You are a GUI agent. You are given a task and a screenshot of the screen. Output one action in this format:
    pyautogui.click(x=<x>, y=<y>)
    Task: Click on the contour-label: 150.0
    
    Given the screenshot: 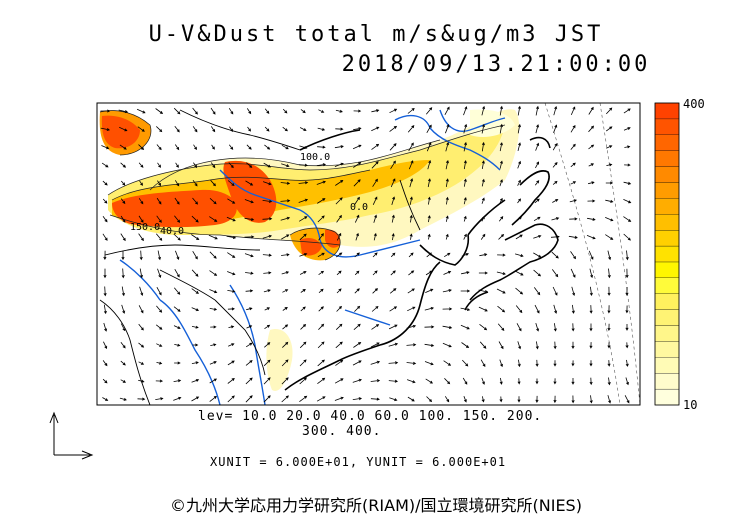 What is the action you would take?
    pyautogui.click(x=145, y=227)
    